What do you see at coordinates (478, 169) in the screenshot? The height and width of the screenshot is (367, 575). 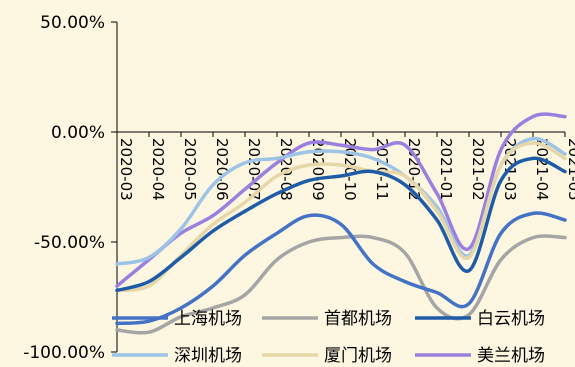 I see `x-tick-label: 2021-02` at bounding box center [478, 169].